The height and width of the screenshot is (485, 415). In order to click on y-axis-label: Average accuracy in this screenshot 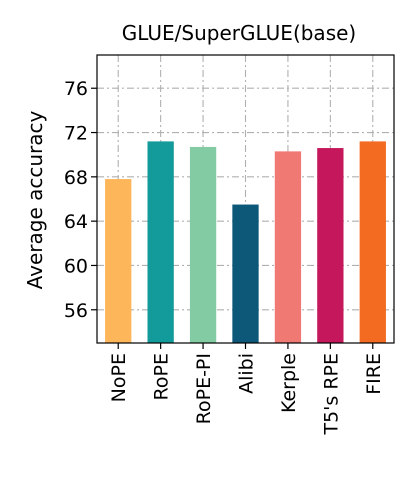, I will do `click(35, 199)`.